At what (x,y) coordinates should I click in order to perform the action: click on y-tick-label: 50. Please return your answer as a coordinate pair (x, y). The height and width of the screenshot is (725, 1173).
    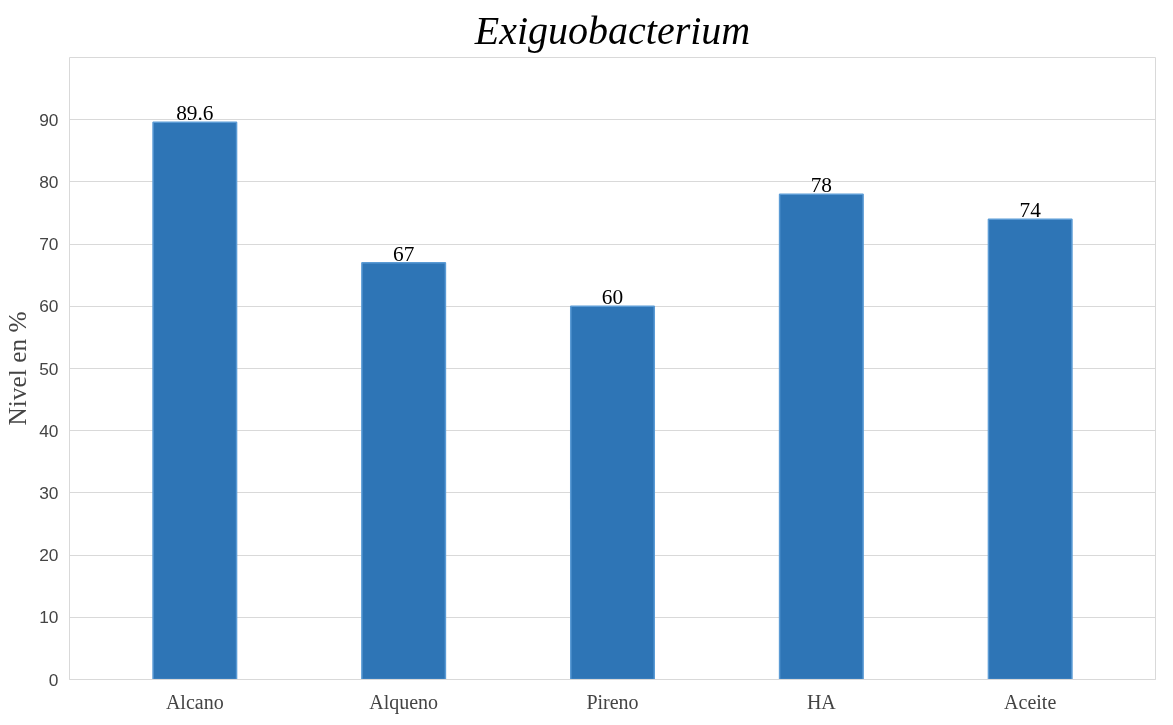
    Looking at the image, I should click on (49, 368).